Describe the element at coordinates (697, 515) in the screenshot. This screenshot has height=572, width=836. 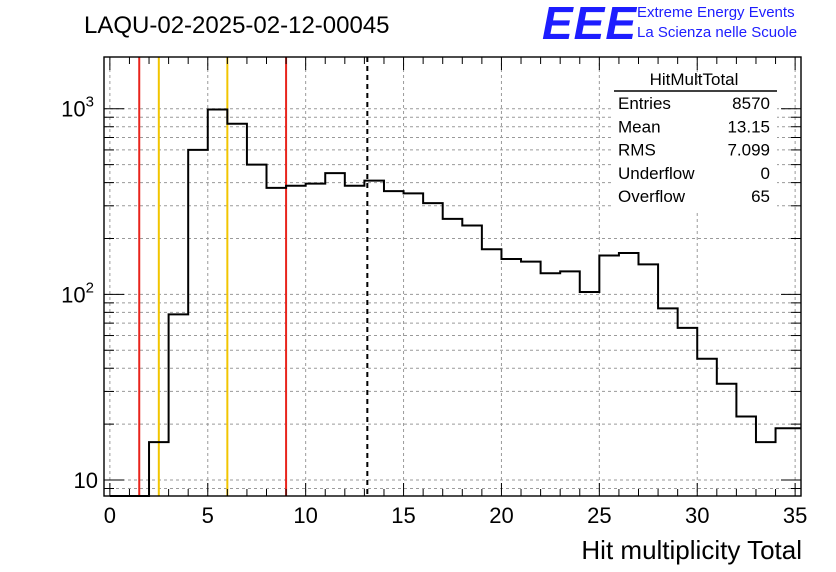
I see `x-tick-label: 30` at that location.